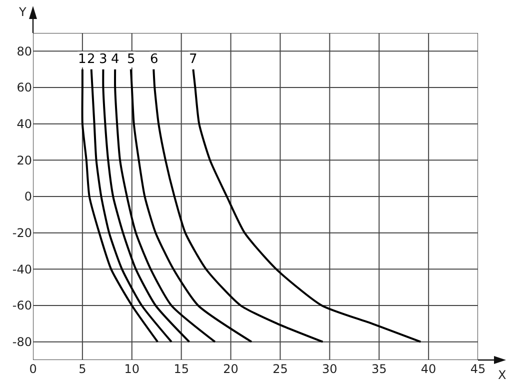 The image size is (511, 387). What do you see at coordinates (115, 59) in the screenshot?
I see `series-label: 4` at bounding box center [115, 59].